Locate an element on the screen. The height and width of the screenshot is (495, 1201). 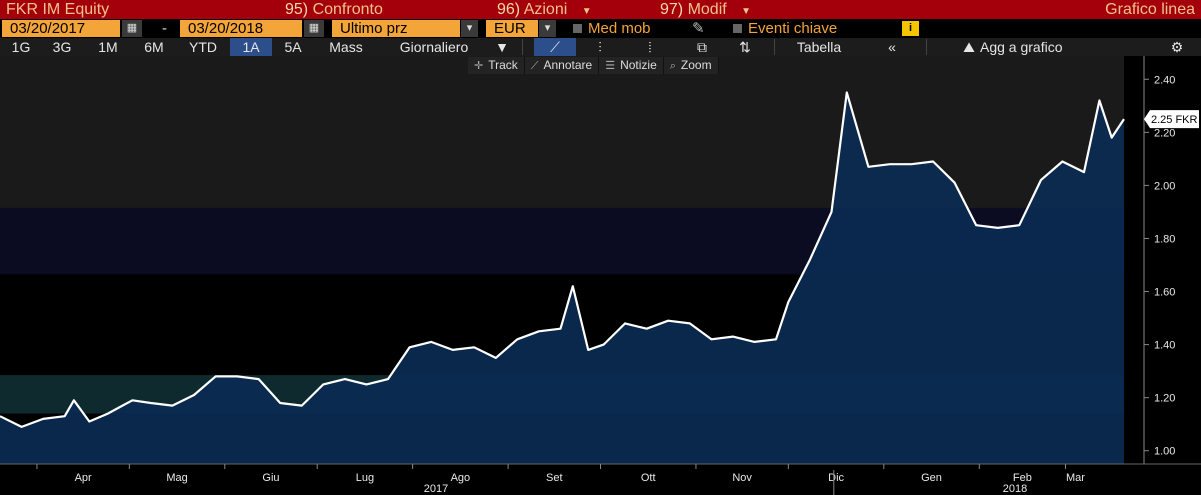
modify-menu: 97) Modif ▼ is located at coordinates (705, 9).